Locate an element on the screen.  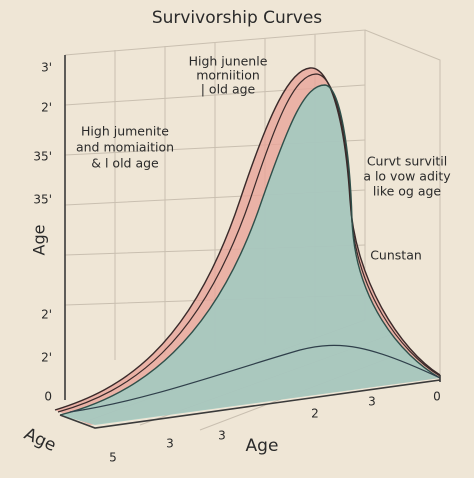
annotation: like og age is located at coordinates (407, 191).